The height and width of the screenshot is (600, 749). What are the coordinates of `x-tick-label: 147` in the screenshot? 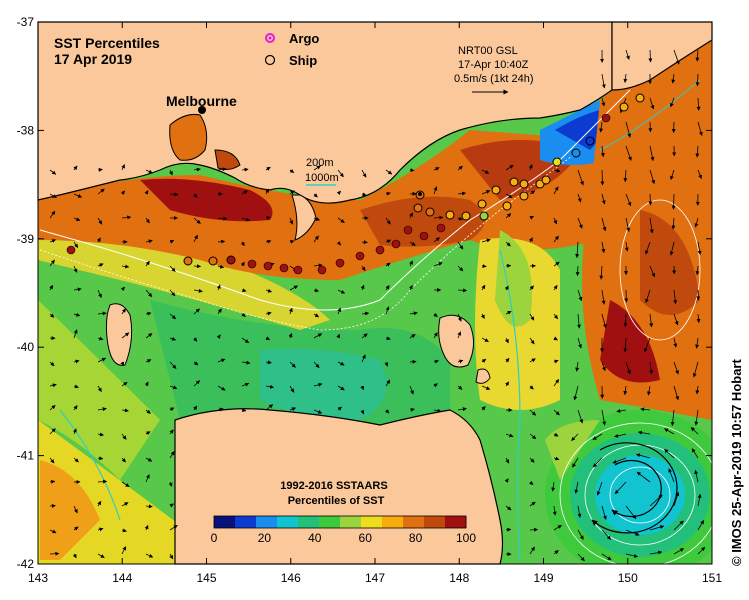 It's located at (375, 578).